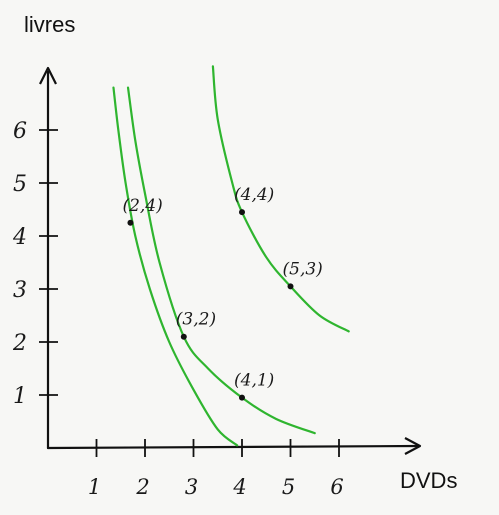  What do you see at coordinates (303, 269) in the screenshot?
I see `point-label-5: (5,3)` at bounding box center [303, 269].